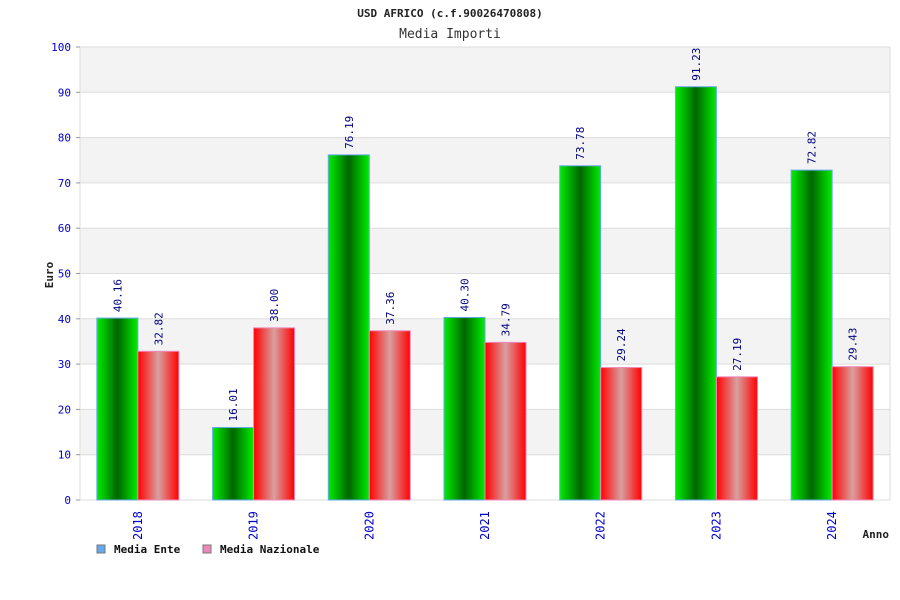  What do you see at coordinates (64, 274) in the screenshot?
I see `y-tick-label: 50` at bounding box center [64, 274].